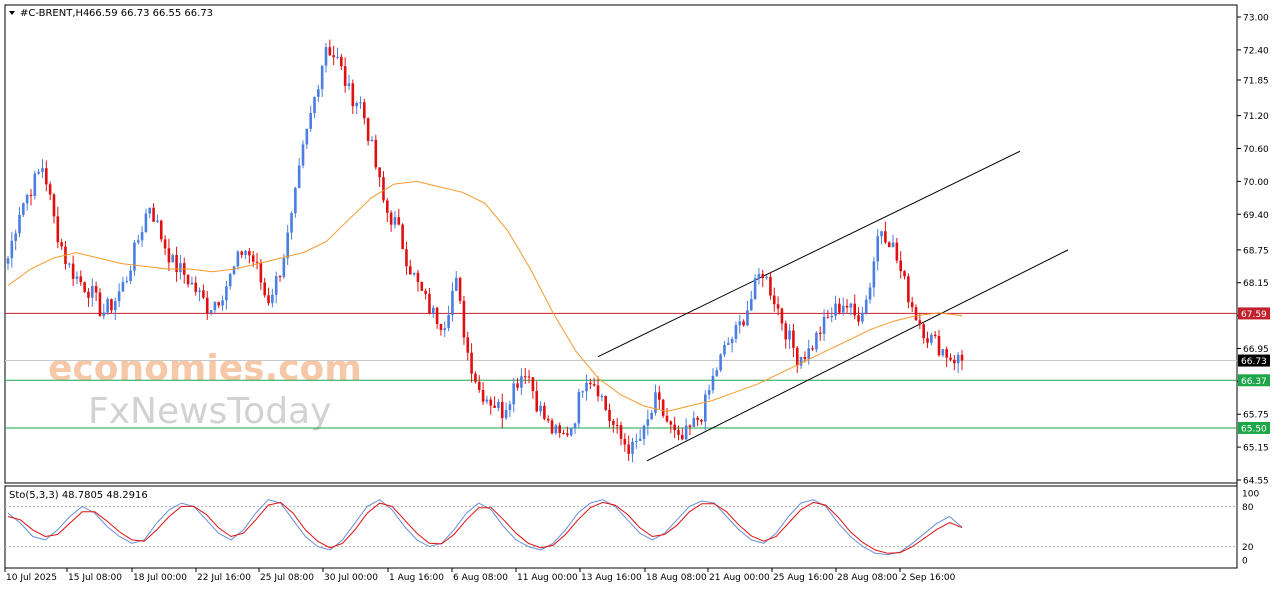  Describe the element at coordinates (31, 578) in the screenshot. I see `time-tick-label: 10 Jul 2025` at that location.